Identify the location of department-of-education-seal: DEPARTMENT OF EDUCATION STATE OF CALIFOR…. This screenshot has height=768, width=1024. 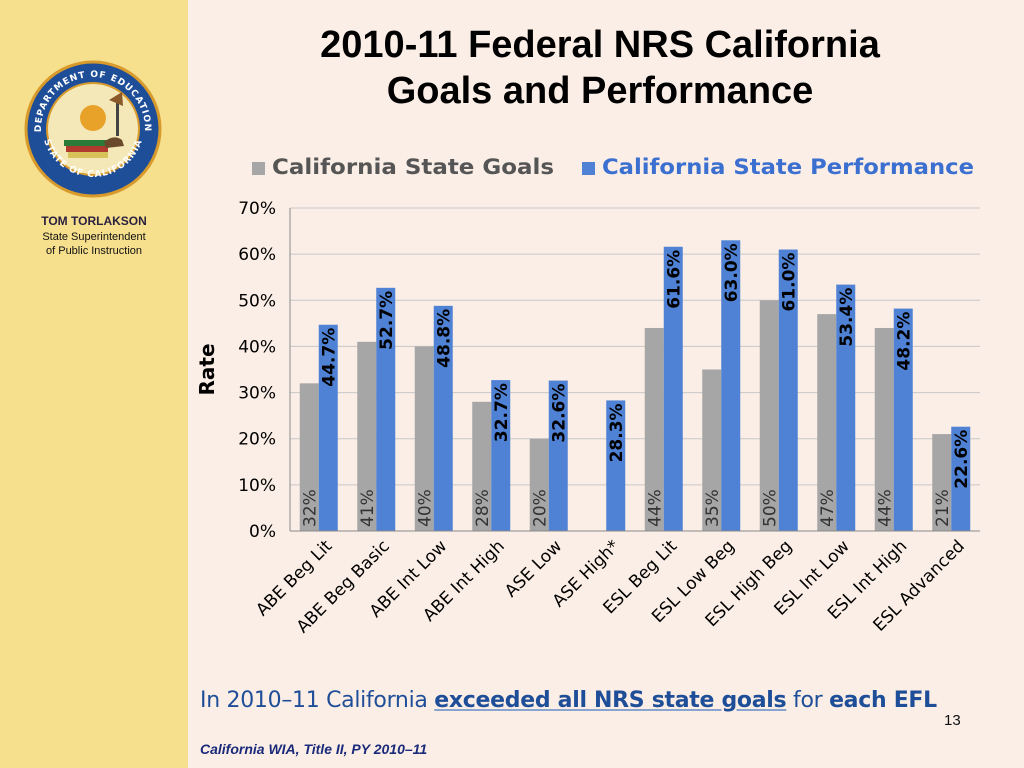
(93, 129).